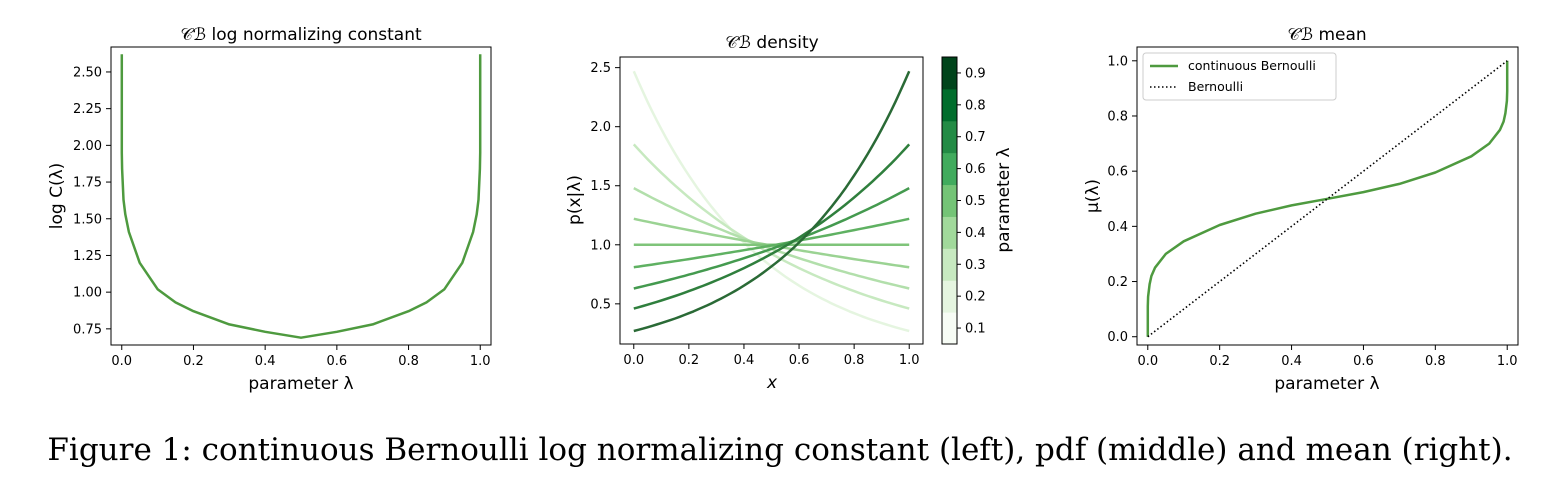 This screenshot has height=496, width=1560. What do you see at coordinates (121, 361) in the screenshot?
I see `panel-1-xtick-label: 0.0` at bounding box center [121, 361].